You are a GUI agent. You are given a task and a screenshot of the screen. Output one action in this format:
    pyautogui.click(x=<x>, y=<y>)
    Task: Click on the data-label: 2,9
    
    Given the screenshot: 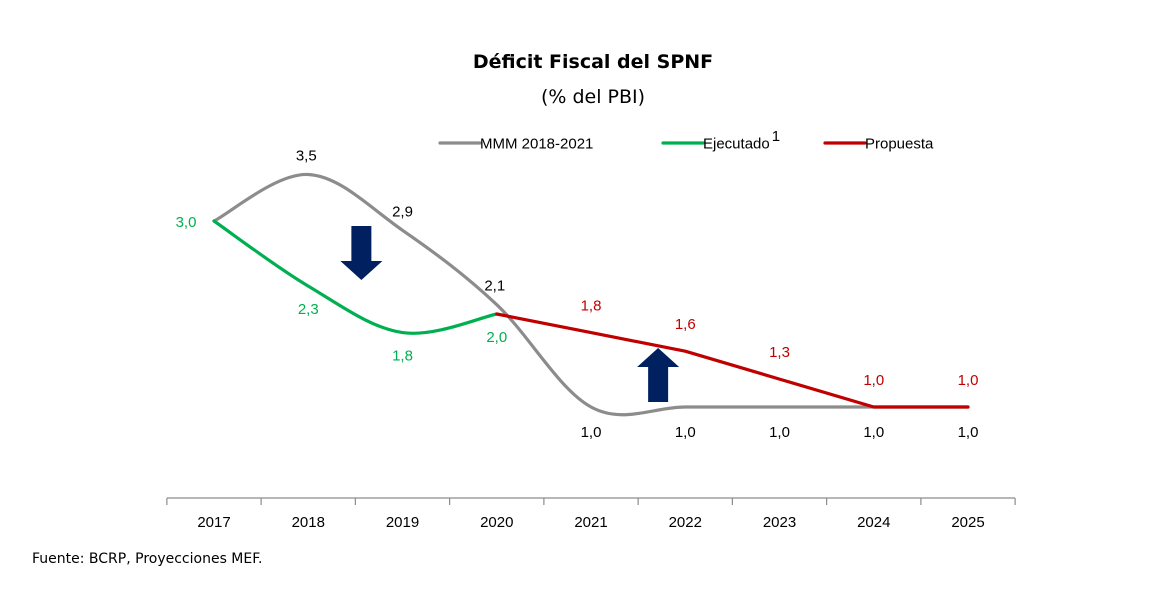 What is the action you would take?
    pyautogui.click(x=402, y=211)
    